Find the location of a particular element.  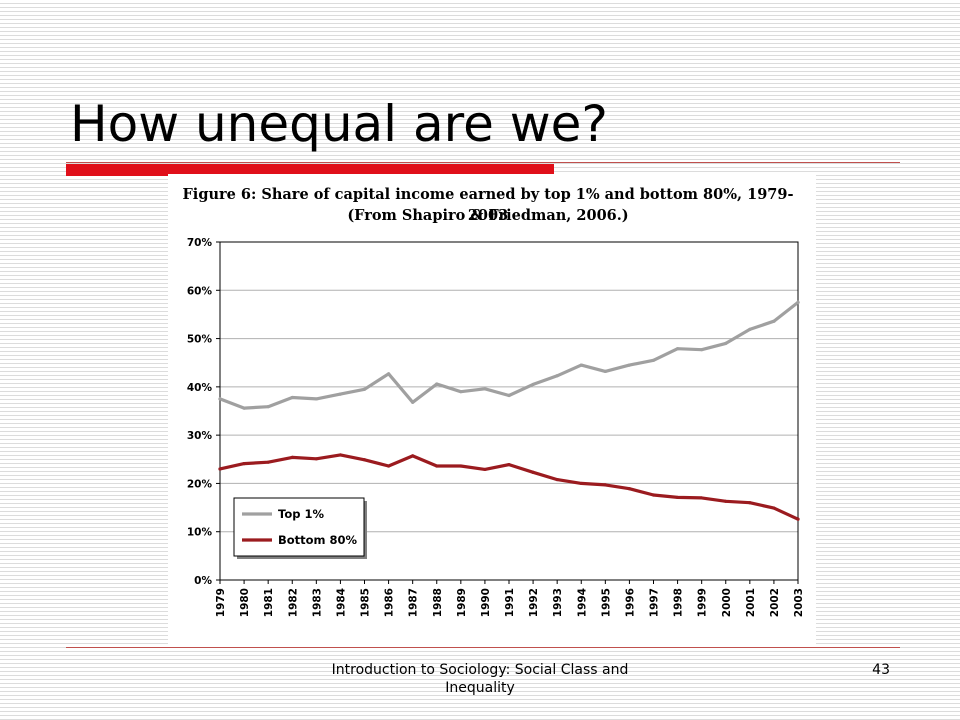

series-line-top-1- is located at coordinates (509, 355).